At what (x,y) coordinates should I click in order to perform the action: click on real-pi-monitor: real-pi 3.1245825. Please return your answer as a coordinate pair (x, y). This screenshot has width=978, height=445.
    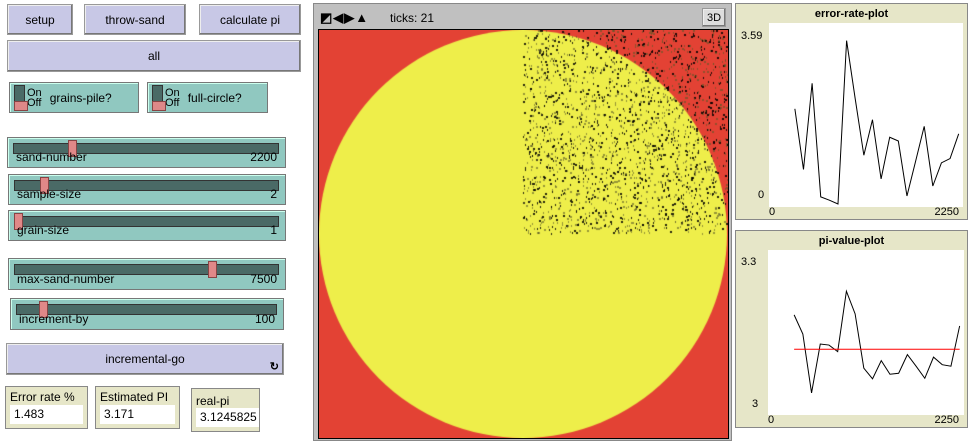
    Looking at the image, I should click on (225, 410).